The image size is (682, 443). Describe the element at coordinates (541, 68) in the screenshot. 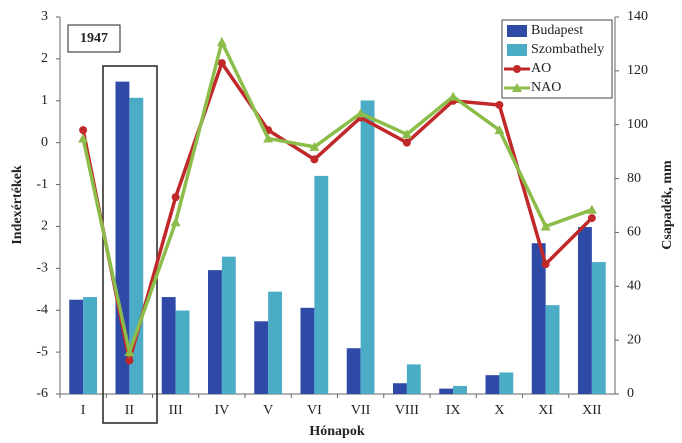

I see `legend-label: AO` at that location.